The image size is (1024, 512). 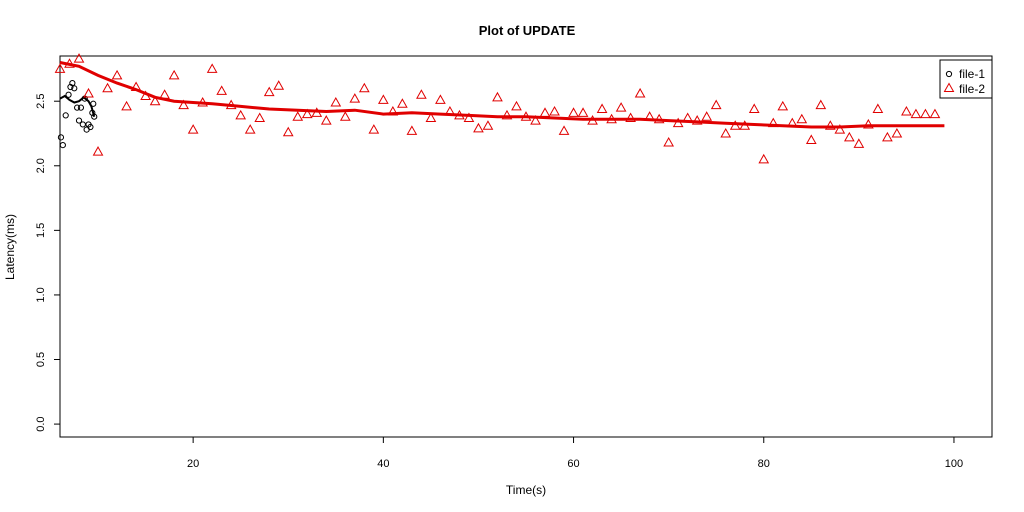 What do you see at coordinates (41, 294) in the screenshot?
I see `y-tick-label: 1.0` at bounding box center [41, 294].